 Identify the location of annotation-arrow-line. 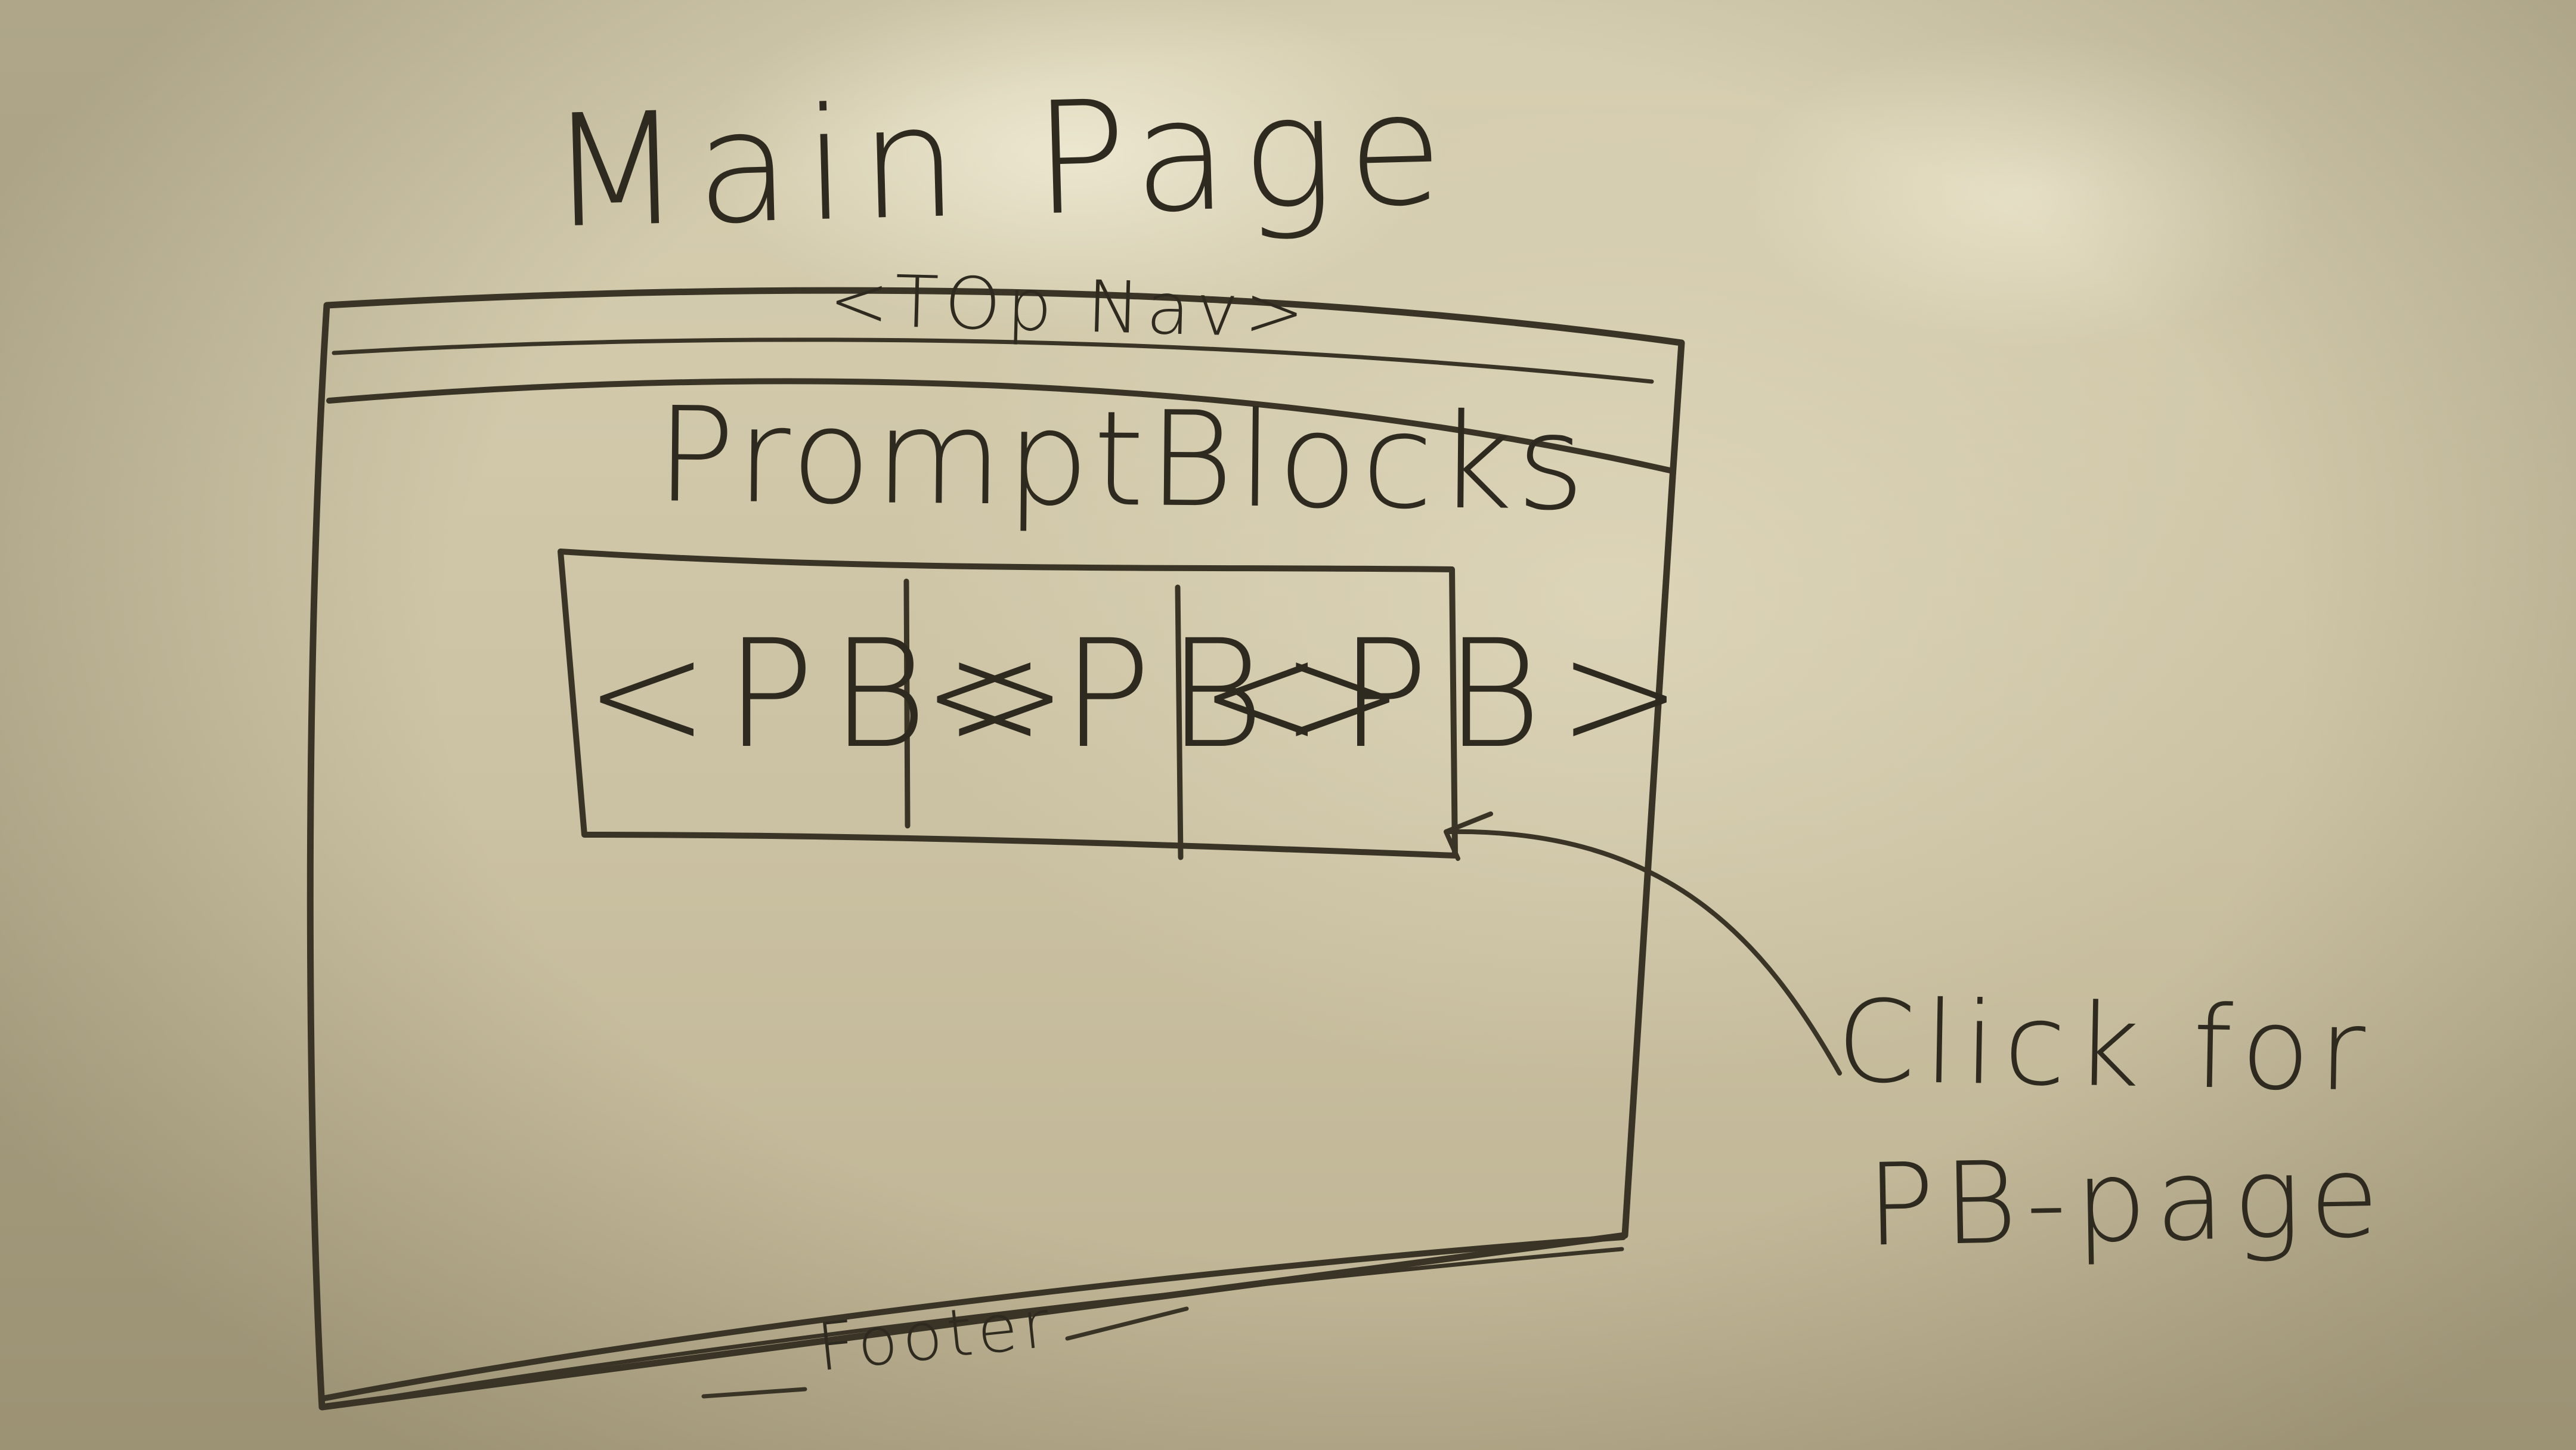
(1645, 952).